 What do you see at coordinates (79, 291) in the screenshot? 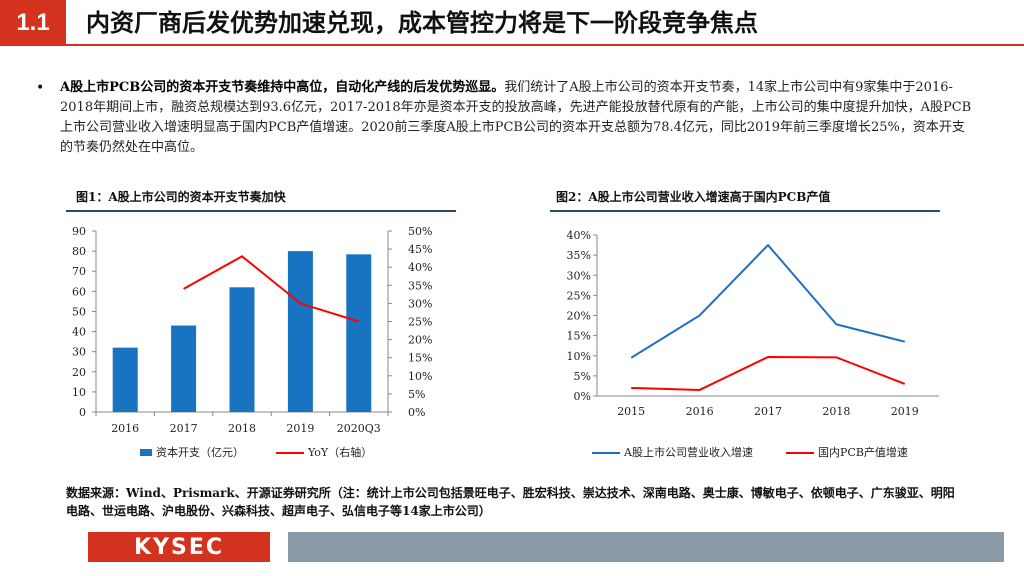
I see `chart1-left-tick-label: 60` at bounding box center [79, 291].